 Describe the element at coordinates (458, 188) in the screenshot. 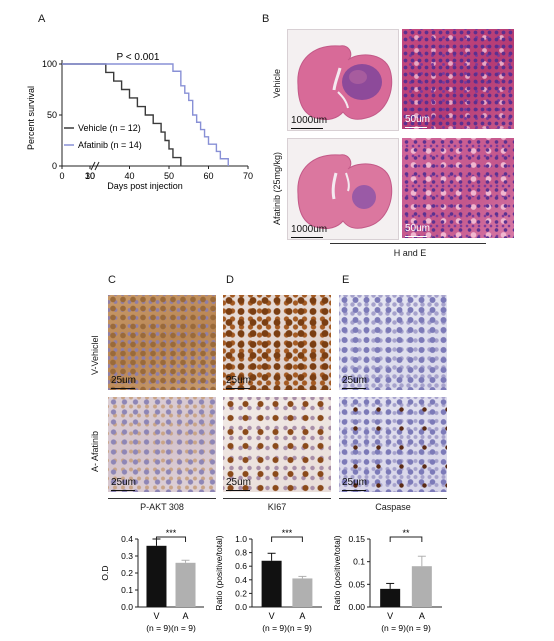

I see `he-afatinib-zoom: 50um` at that location.